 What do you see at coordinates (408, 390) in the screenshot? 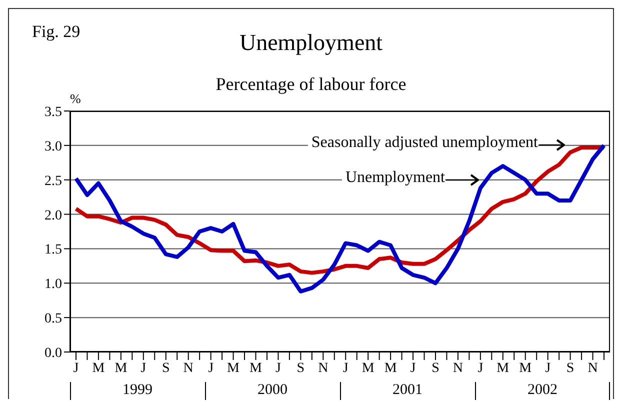
I see `text: 2001` at bounding box center [408, 390].